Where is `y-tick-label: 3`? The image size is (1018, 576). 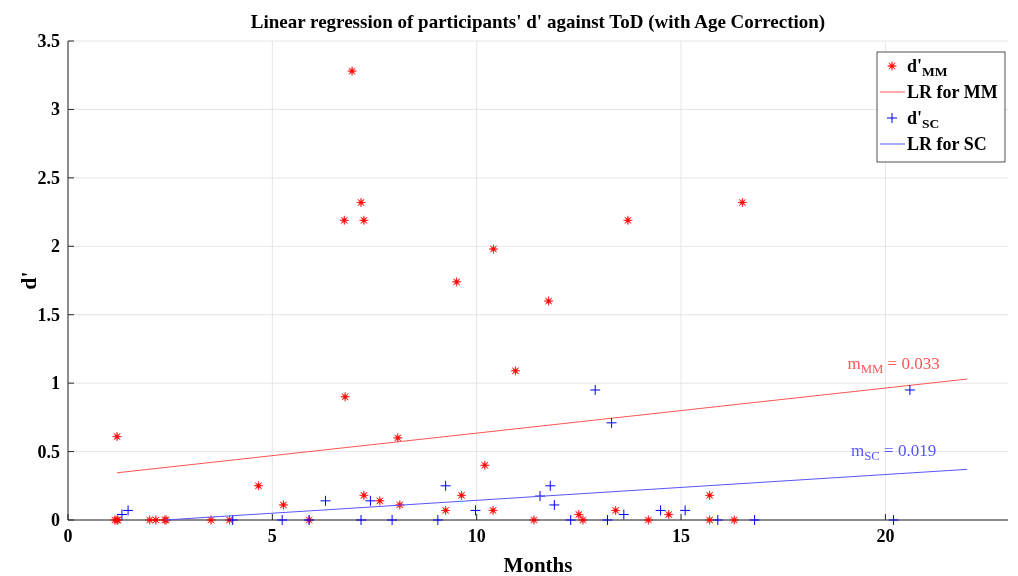 y-tick-label: 3 is located at coordinates (55, 109).